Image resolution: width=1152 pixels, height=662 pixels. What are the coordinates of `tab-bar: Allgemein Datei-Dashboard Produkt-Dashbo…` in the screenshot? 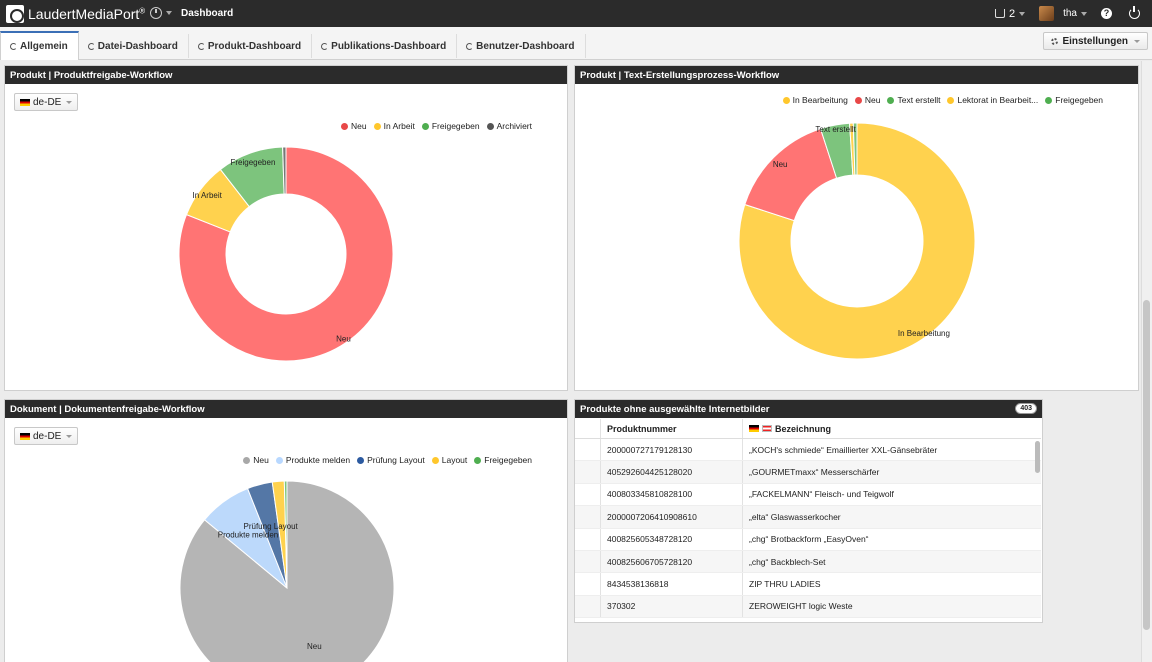 It's located at (576, 43).